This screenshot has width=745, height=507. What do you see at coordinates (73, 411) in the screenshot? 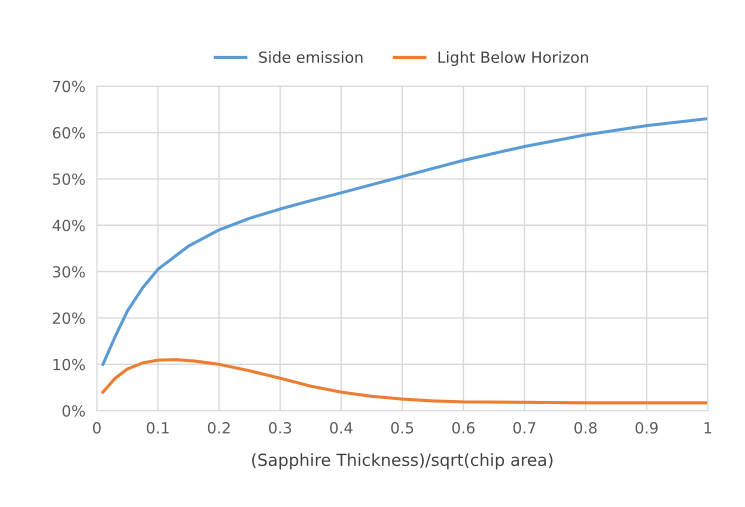
I see `y-tick-label: 0%` at bounding box center [73, 411].